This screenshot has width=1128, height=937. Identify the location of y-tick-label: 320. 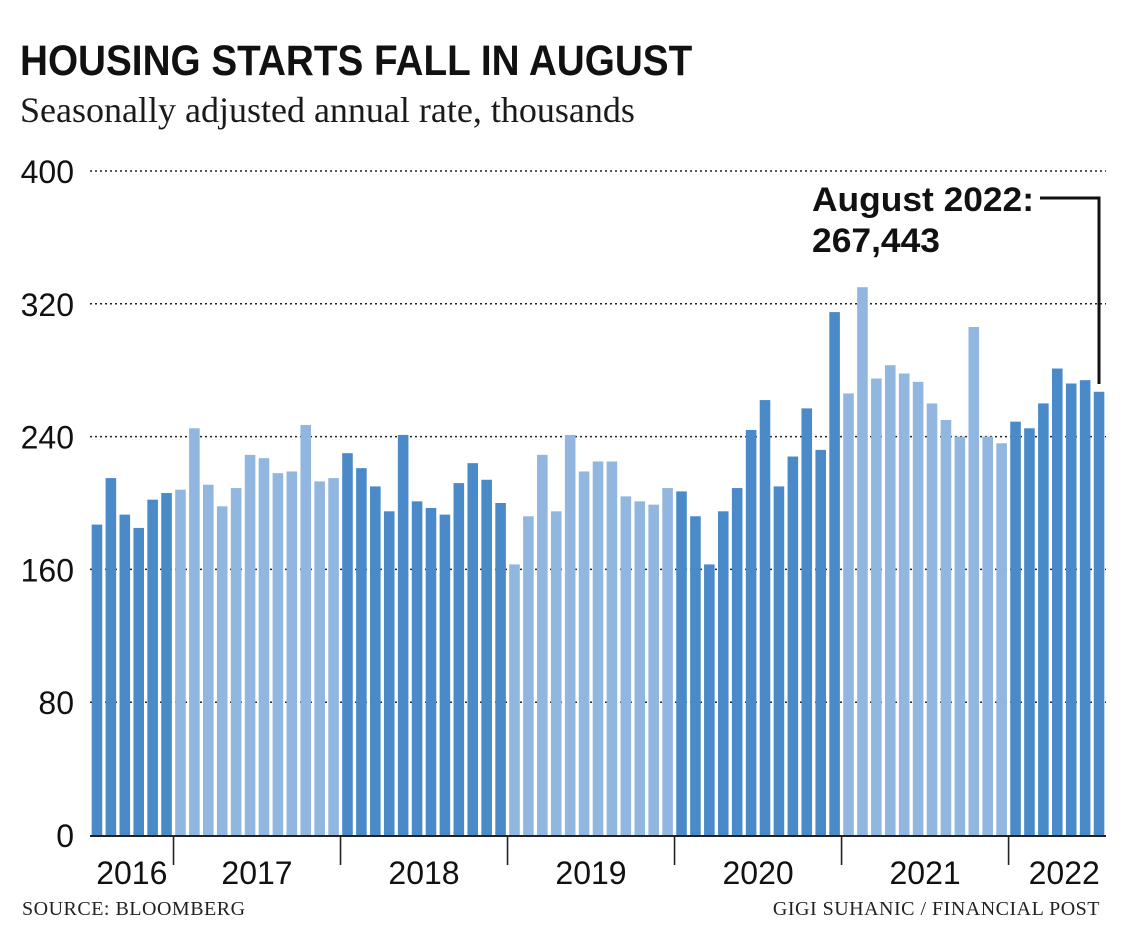
(47, 305).